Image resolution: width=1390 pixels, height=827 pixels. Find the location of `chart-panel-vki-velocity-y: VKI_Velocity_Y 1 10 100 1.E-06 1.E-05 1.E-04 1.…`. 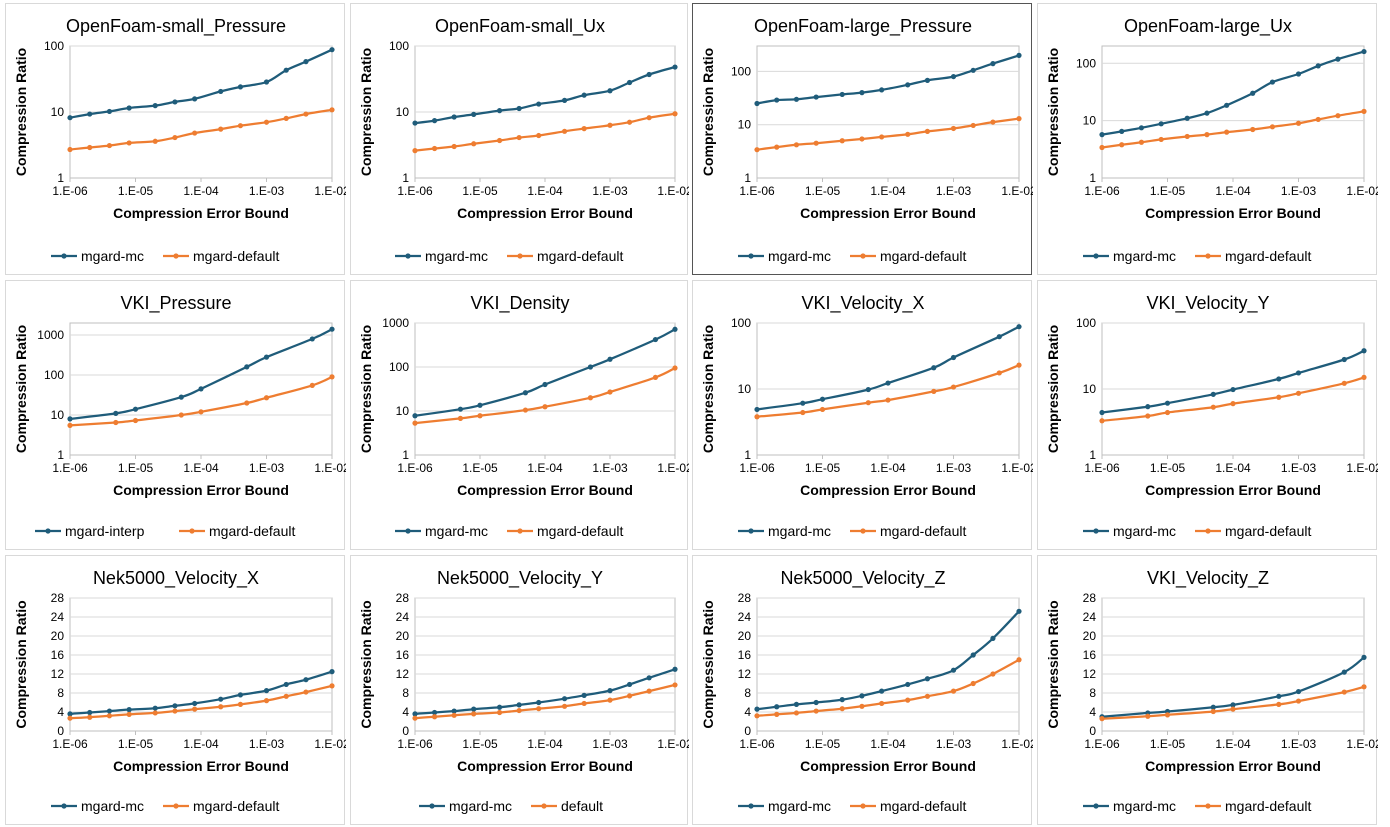

chart-panel-vki-velocity-y: VKI_Velocity_Y 1 10 100 1.E-06 1.E-05 1.E-04 1.… is located at coordinates (1207, 415).